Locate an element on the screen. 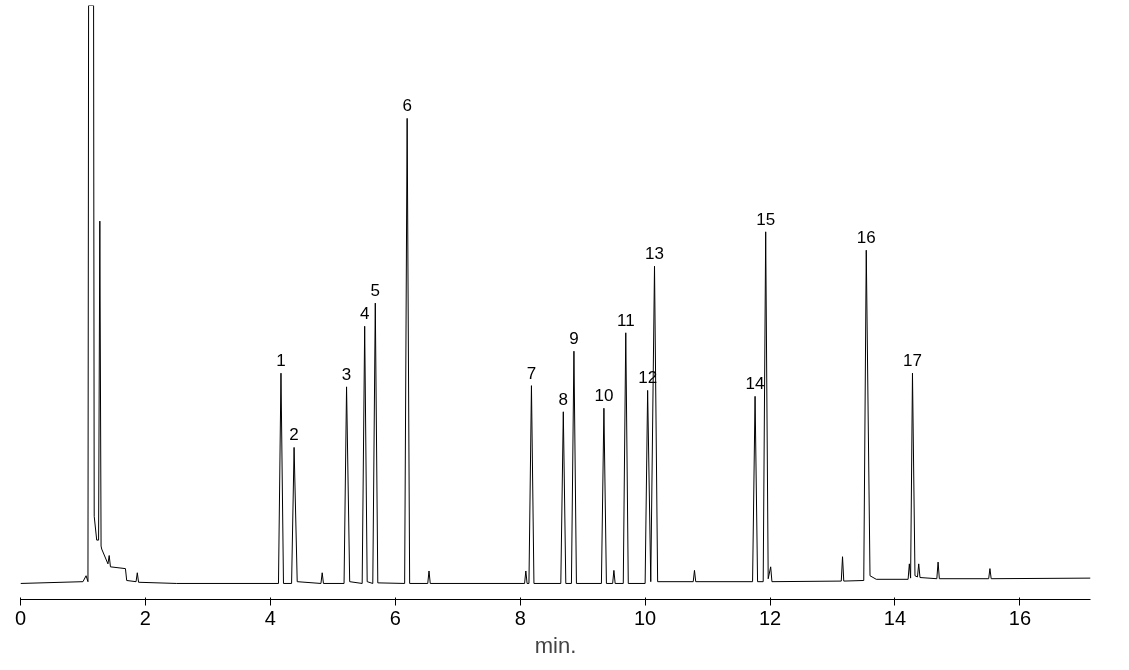  x-tick-label: 4 is located at coordinates (270, 617).